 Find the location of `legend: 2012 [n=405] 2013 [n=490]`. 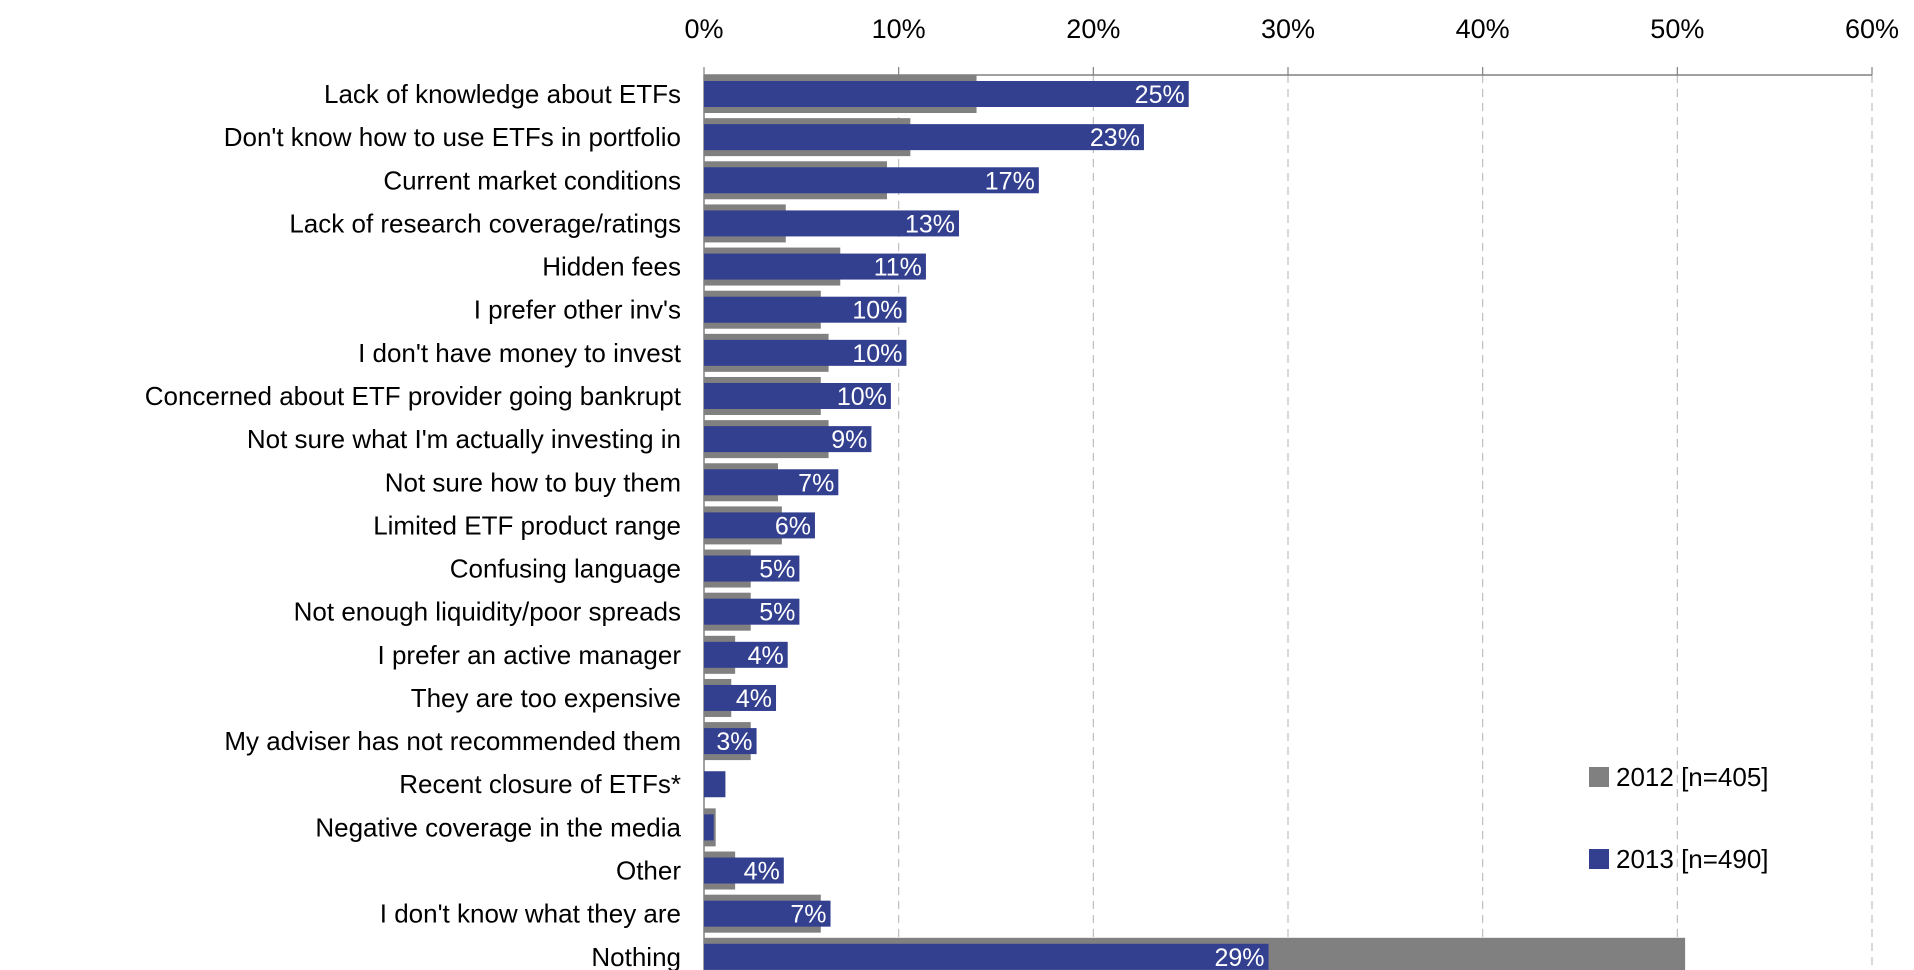

legend: 2012 [n=405] 2013 [n=490] is located at coordinates (1679, 818).